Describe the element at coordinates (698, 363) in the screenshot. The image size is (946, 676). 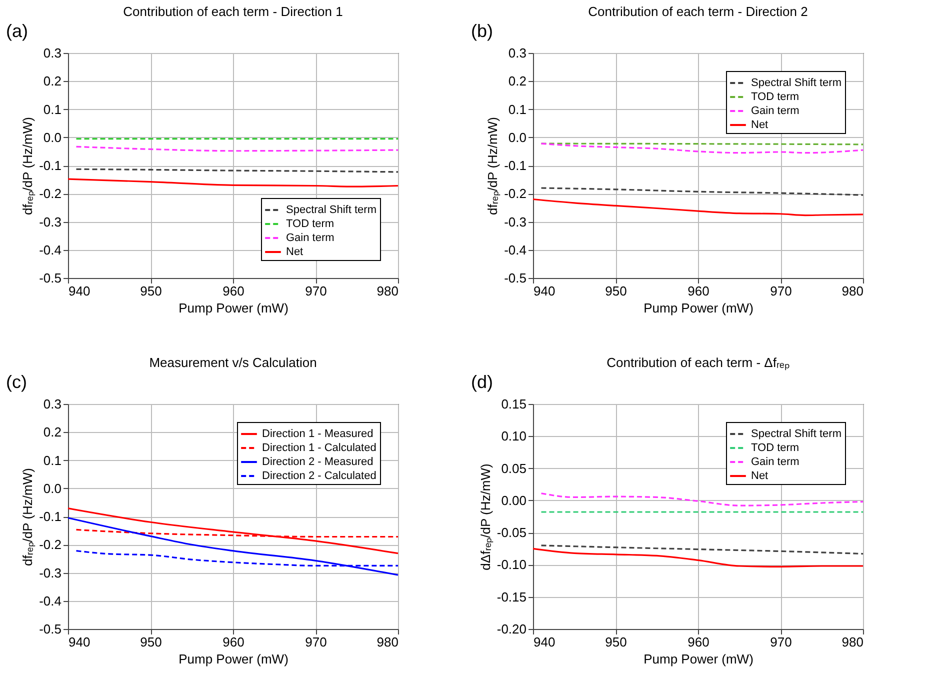
I see `chart-title: Contribution of each term - Δfᵣₑₚ` at that location.